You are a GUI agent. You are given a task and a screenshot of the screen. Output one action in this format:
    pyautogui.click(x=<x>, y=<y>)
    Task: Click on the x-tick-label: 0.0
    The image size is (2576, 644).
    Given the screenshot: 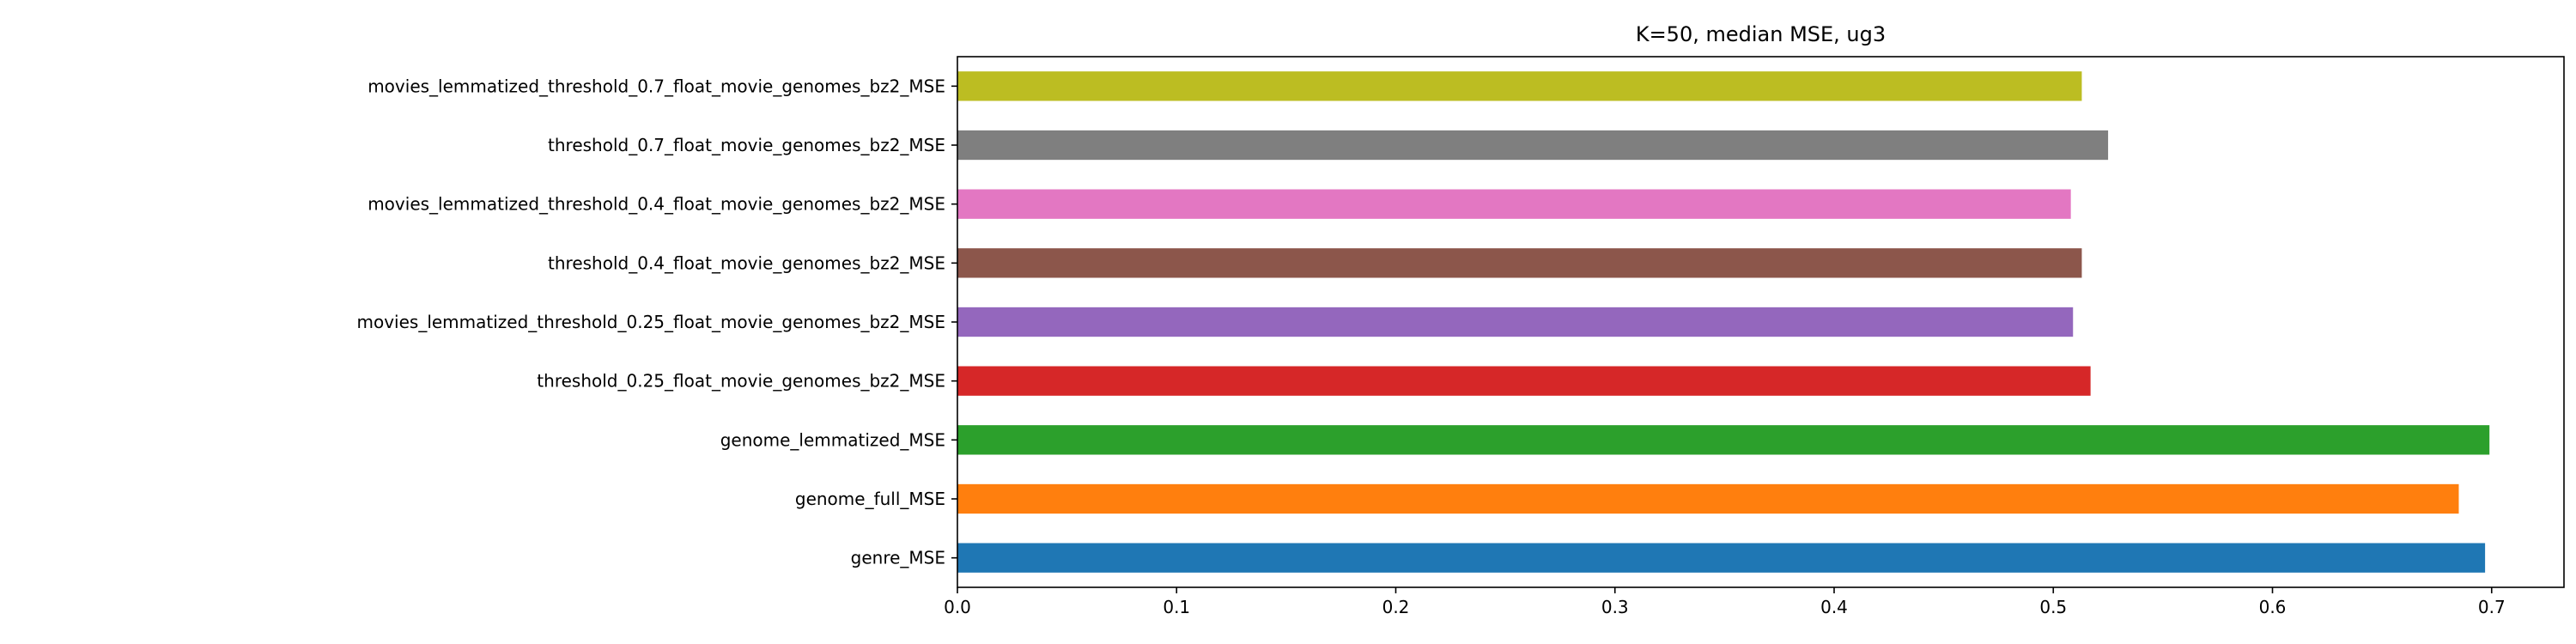 What is the action you would take?
    pyautogui.click(x=958, y=607)
    